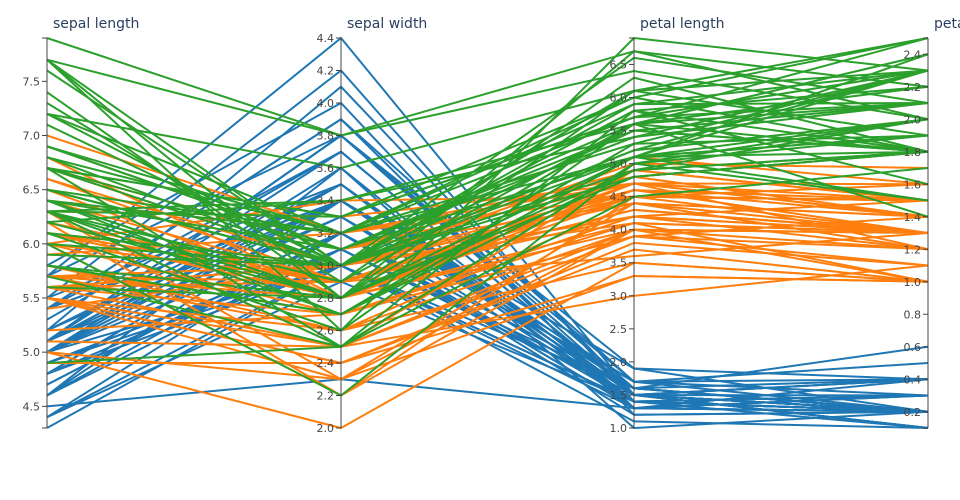 This screenshot has width=960, height=500. What do you see at coordinates (326, 136) in the screenshot?
I see `tick-label: 3.8` at bounding box center [326, 136].